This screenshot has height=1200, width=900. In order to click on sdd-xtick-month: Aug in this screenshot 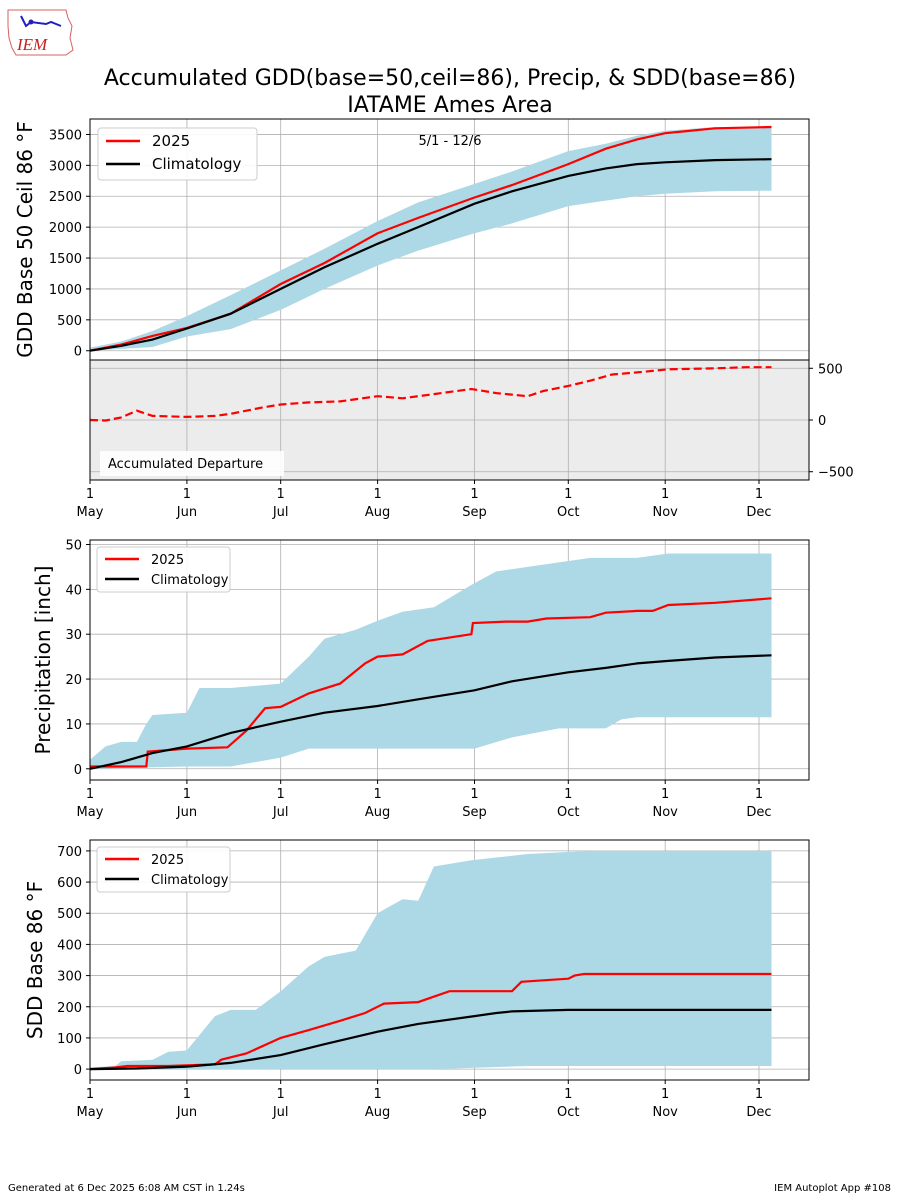, I will do `click(377, 1112)`.